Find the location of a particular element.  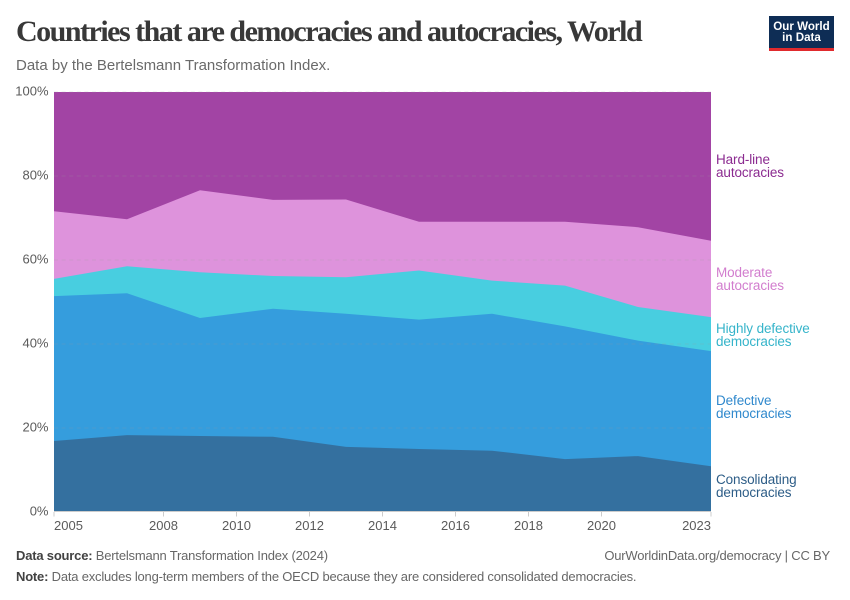

svg-text: 100% is located at coordinates (32, 91).